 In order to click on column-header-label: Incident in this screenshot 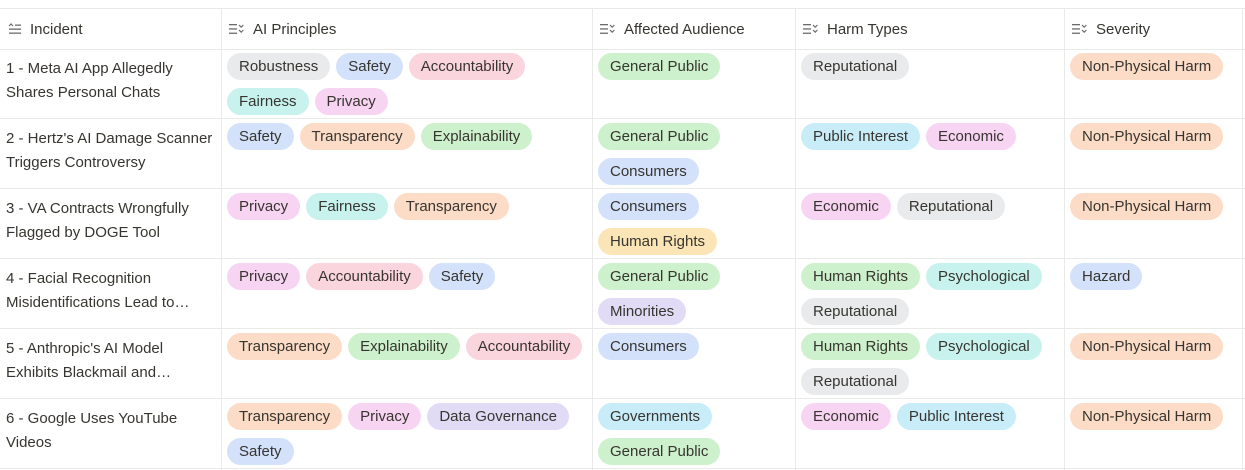, I will do `click(56, 29)`.